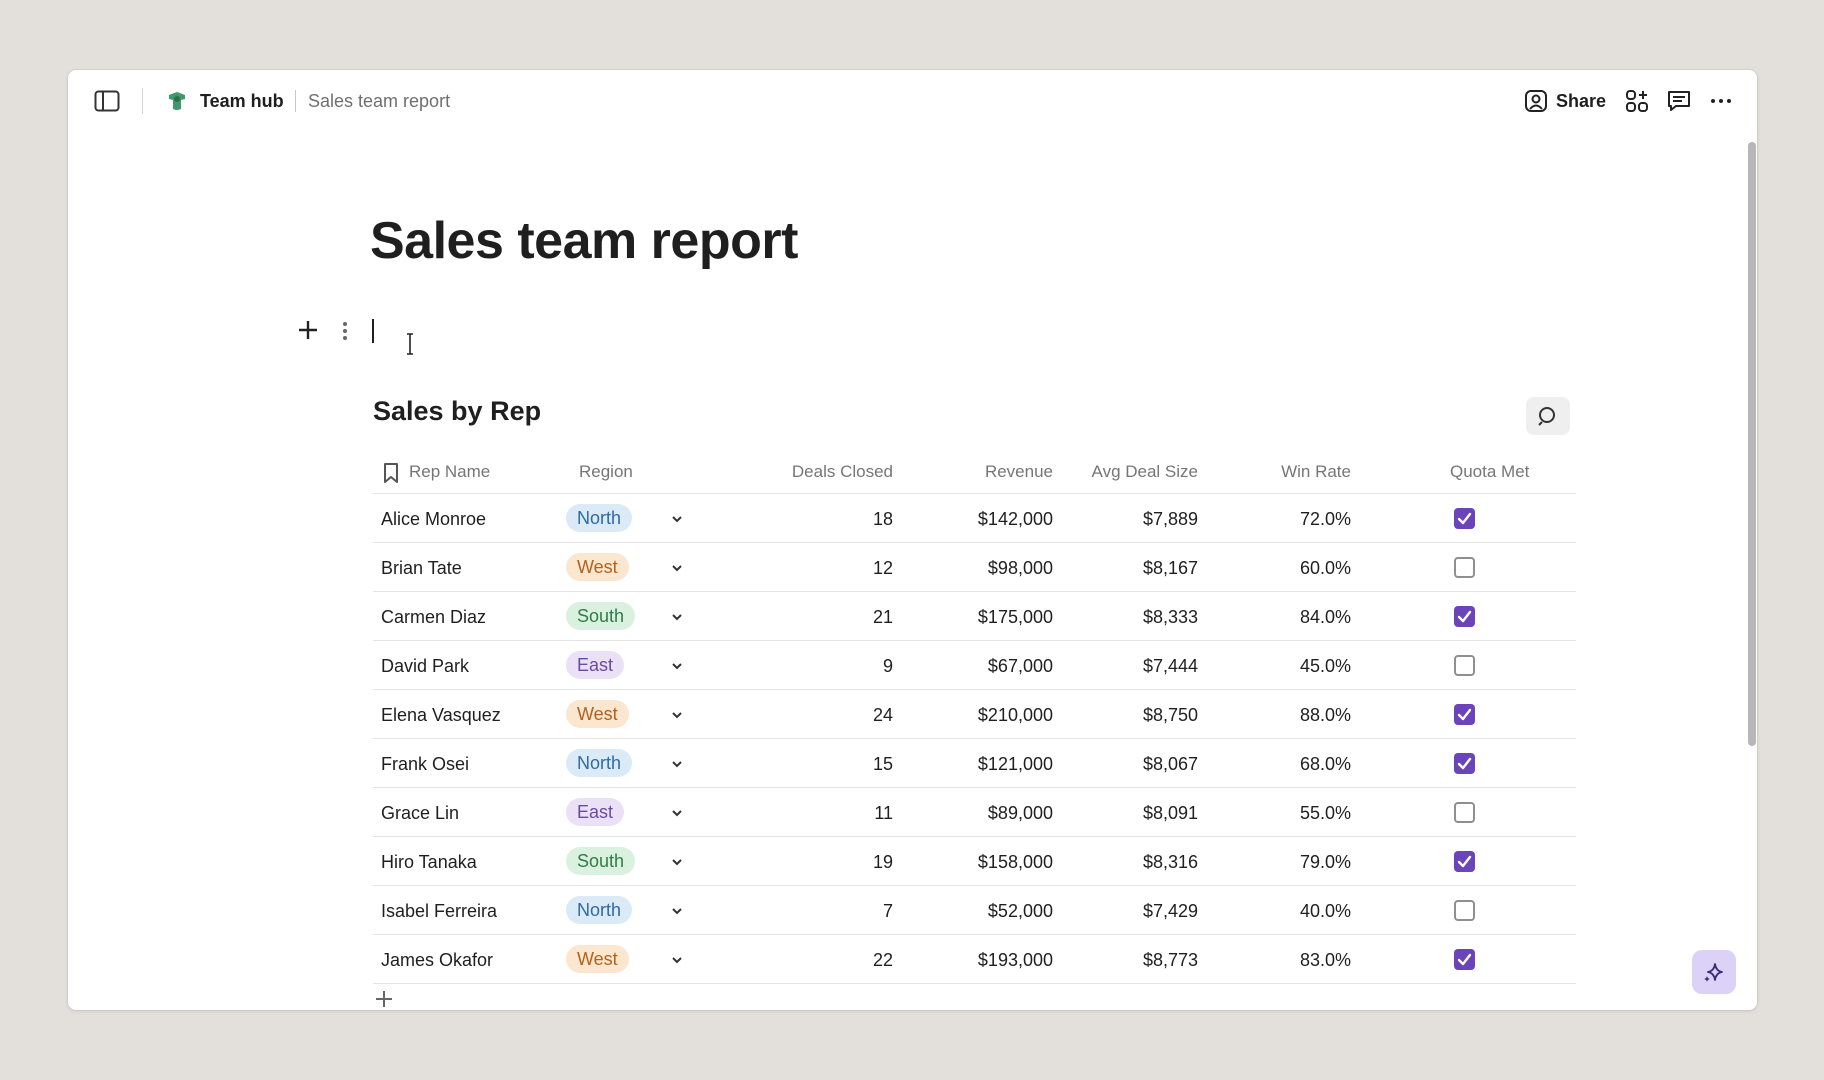 This screenshot has width=1824, height=1080. What do you see at coordinates (1170, 813) in the screenshot?
I see `avg-deal-size-cell: $8,091` at bounding box center [1170, 813].